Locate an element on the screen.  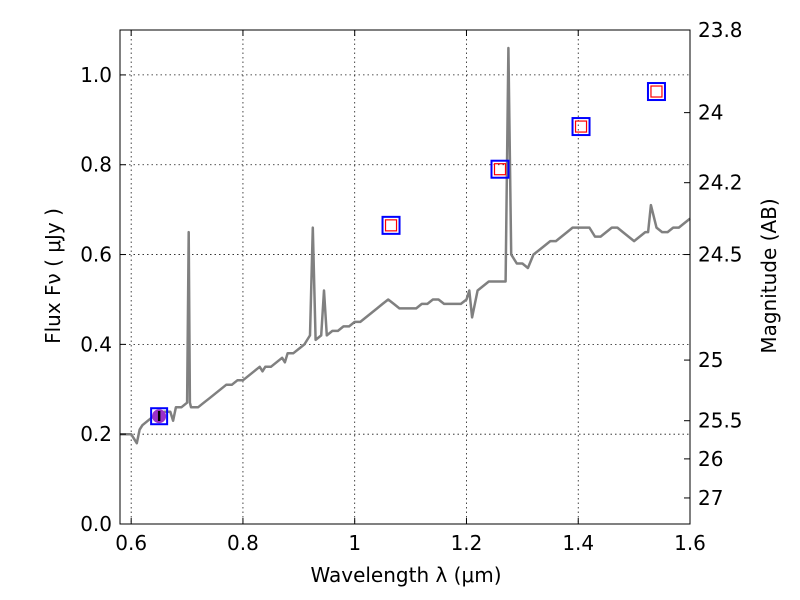
x-tick-label: 0.6 is located at coordinates (131, 543).